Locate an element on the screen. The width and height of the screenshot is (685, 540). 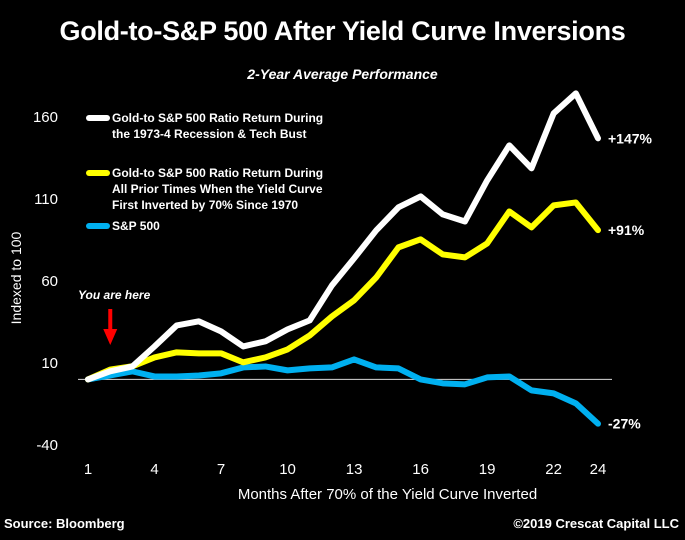
x-tick-label: 4 is located at coordinates (154, 469).